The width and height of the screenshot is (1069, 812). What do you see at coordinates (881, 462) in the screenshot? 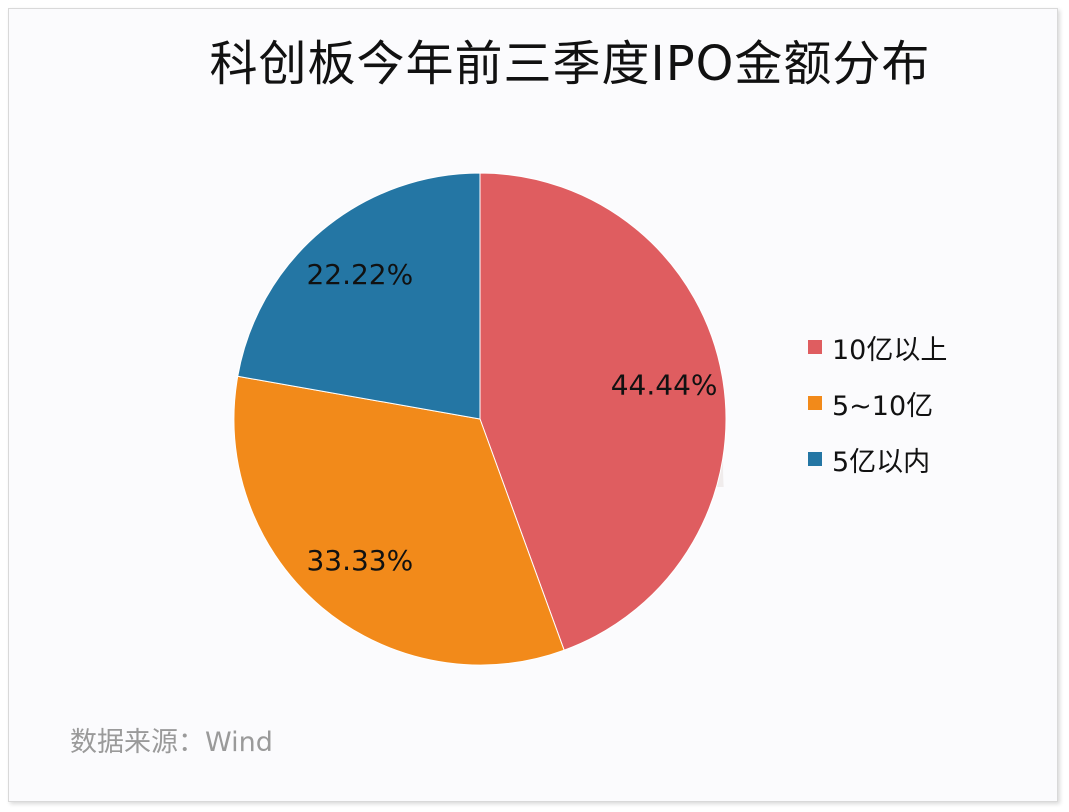
I see `legend-label: 5亿以内` at bounding box center [881, 462].